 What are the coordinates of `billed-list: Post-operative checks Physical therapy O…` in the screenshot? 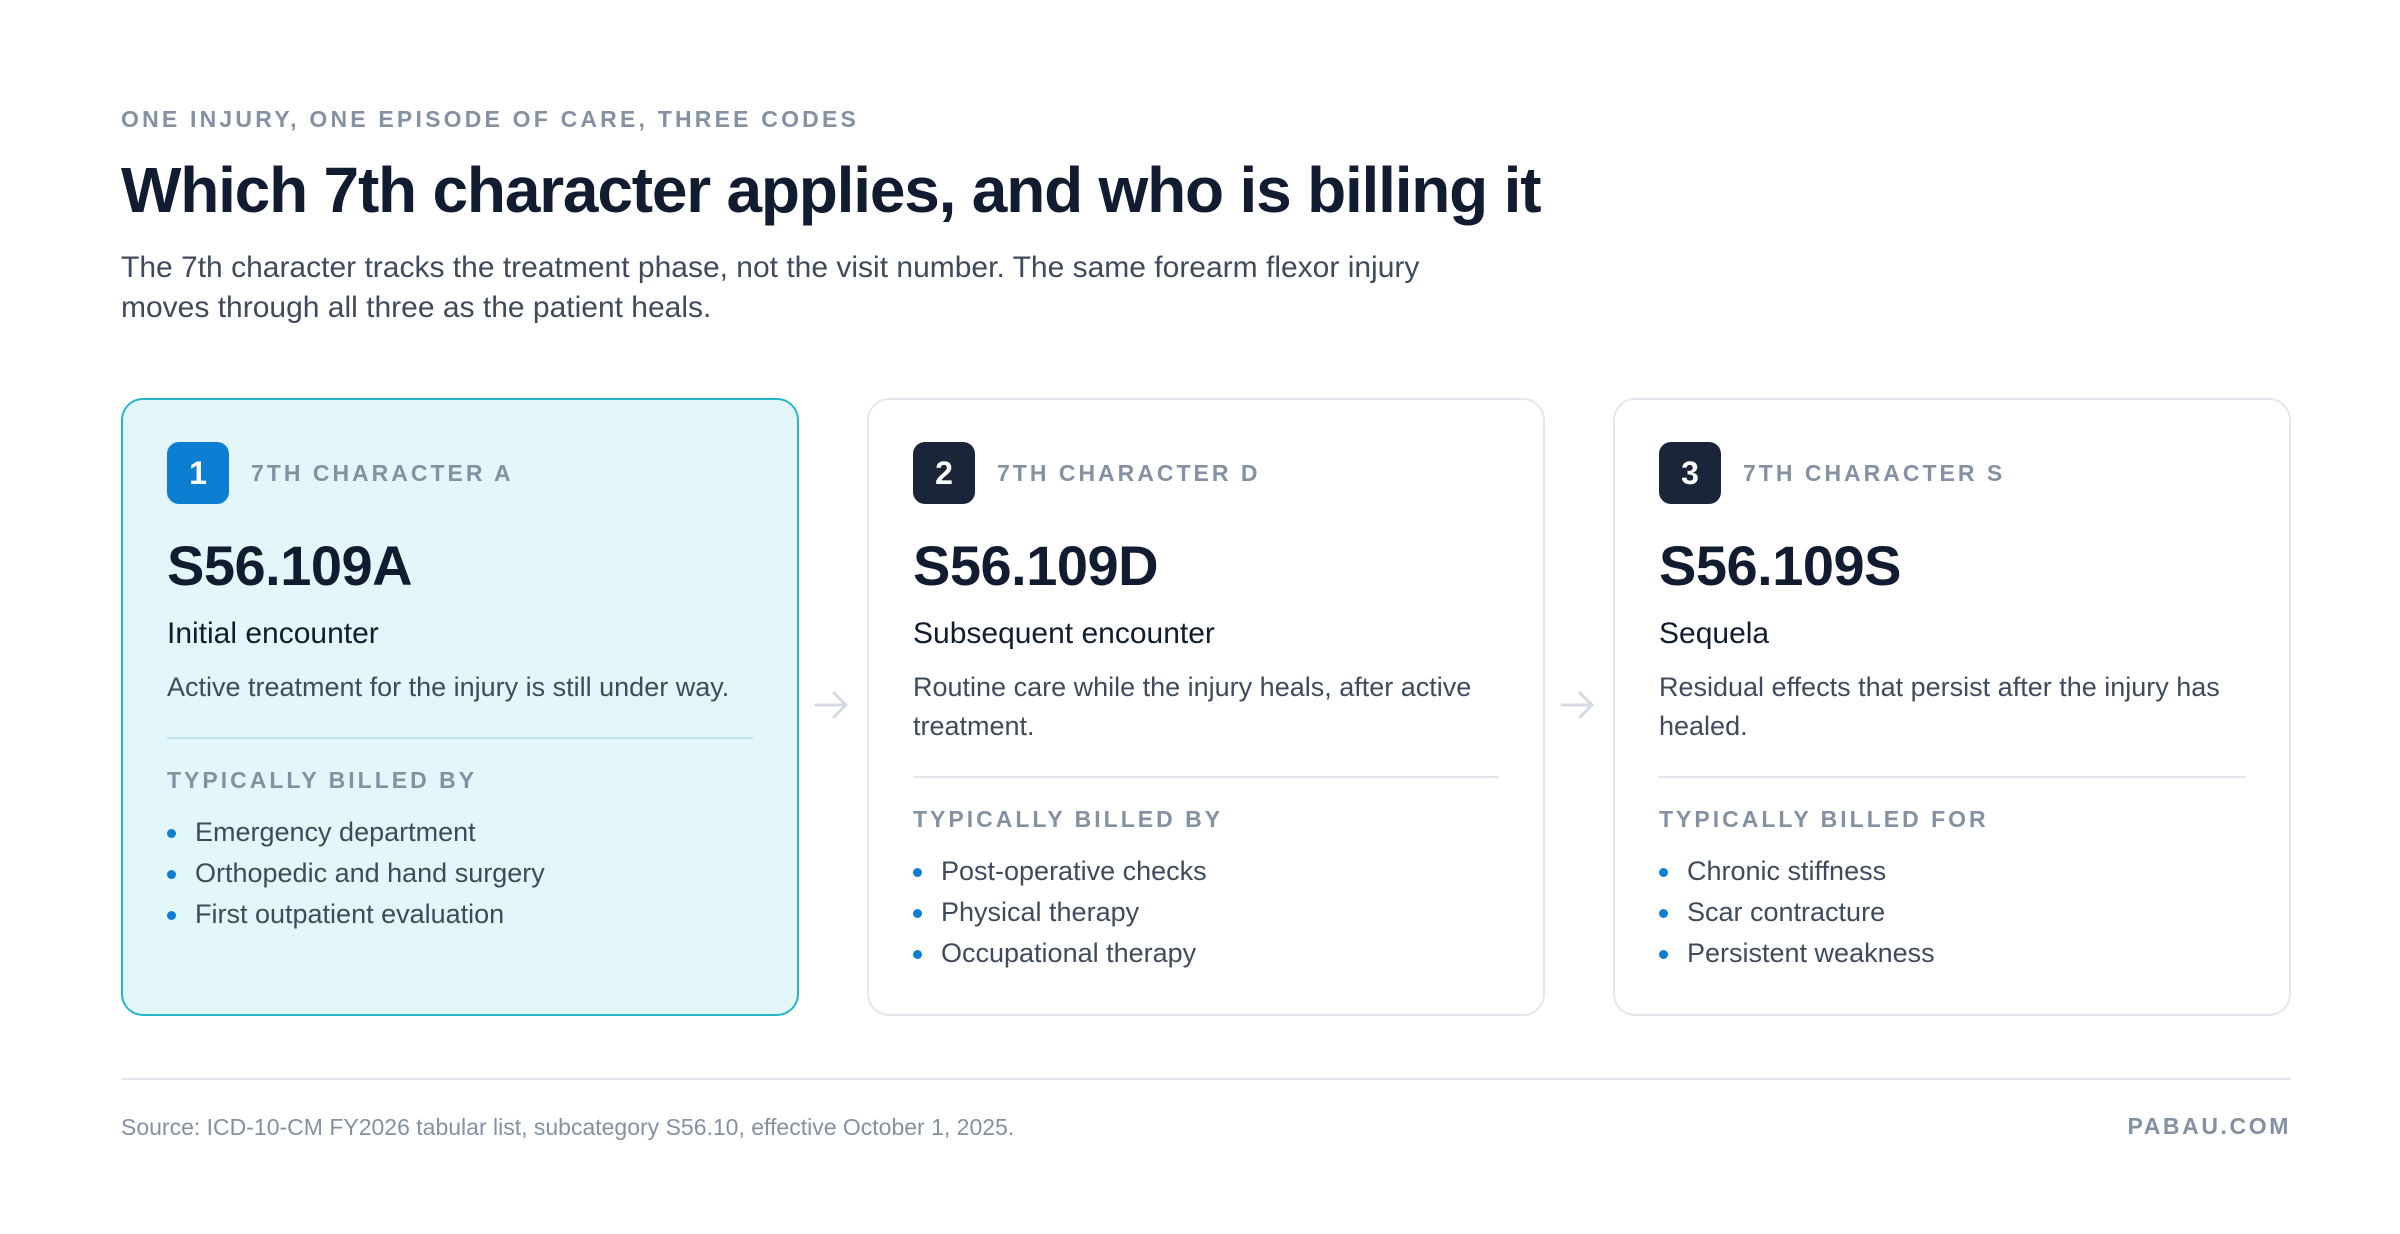 It's located at (1206, 912).